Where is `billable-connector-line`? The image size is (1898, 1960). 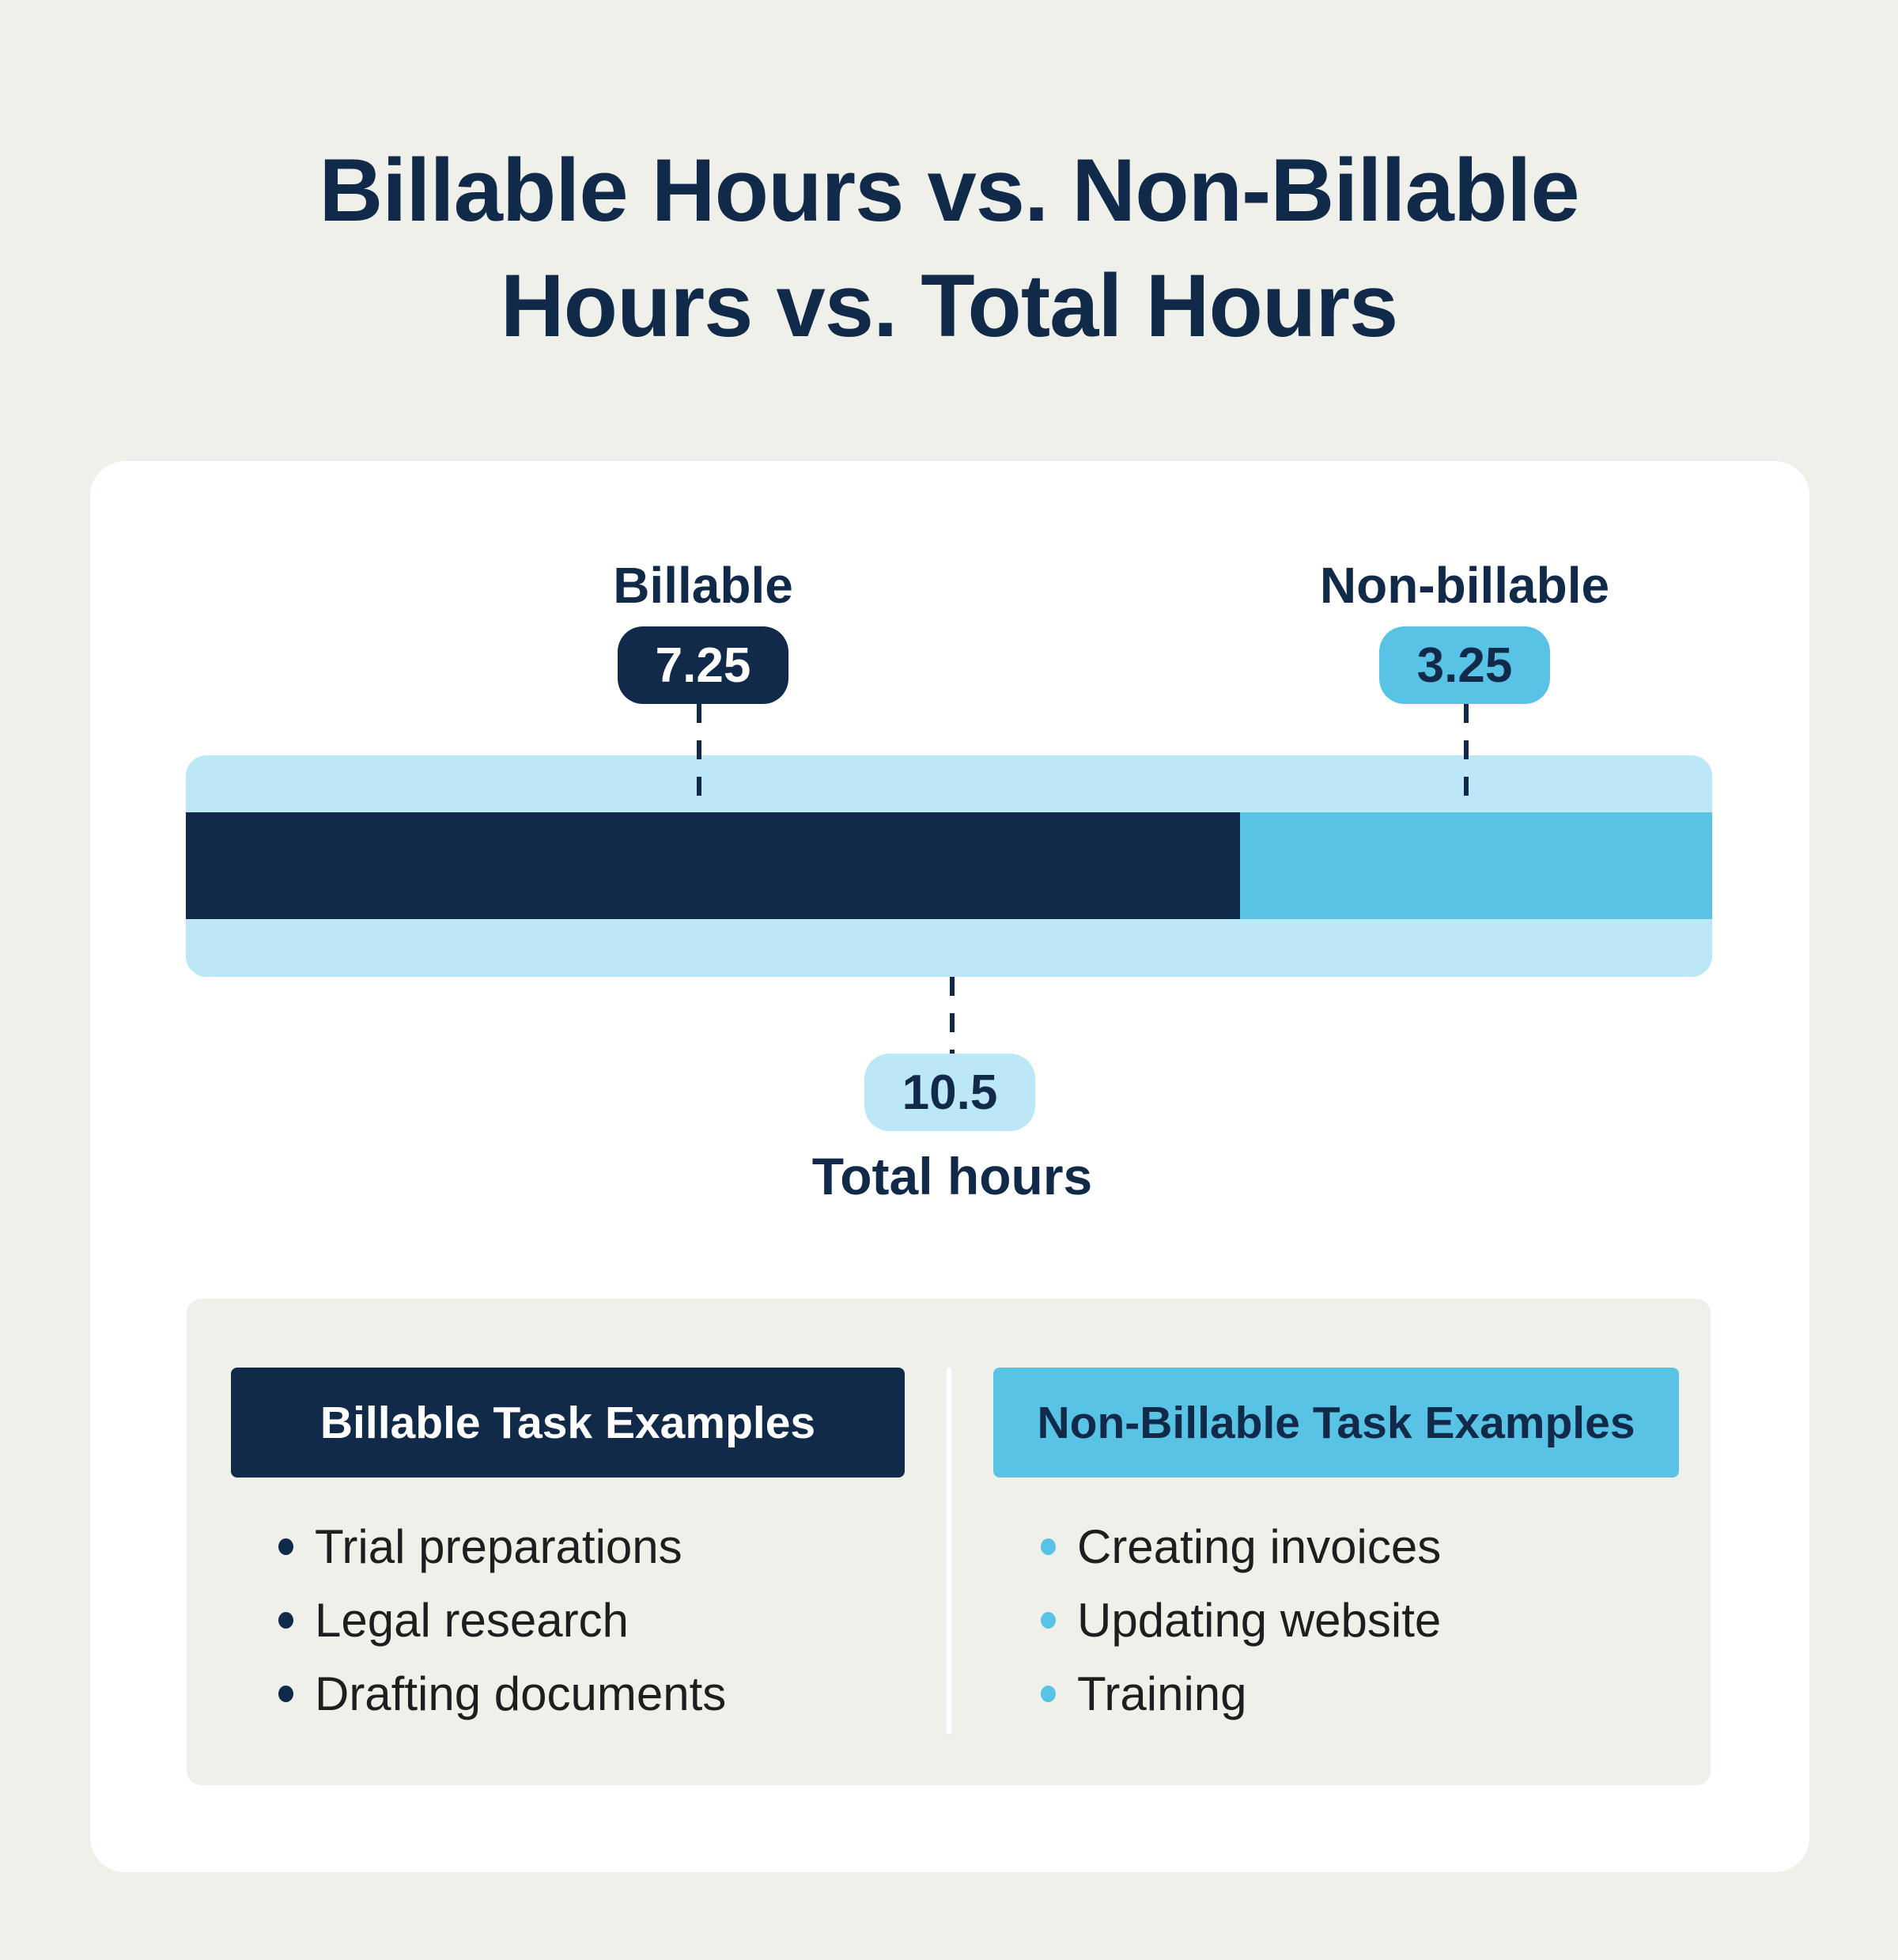 billable-connector-line is located at coordinates (699, 758).